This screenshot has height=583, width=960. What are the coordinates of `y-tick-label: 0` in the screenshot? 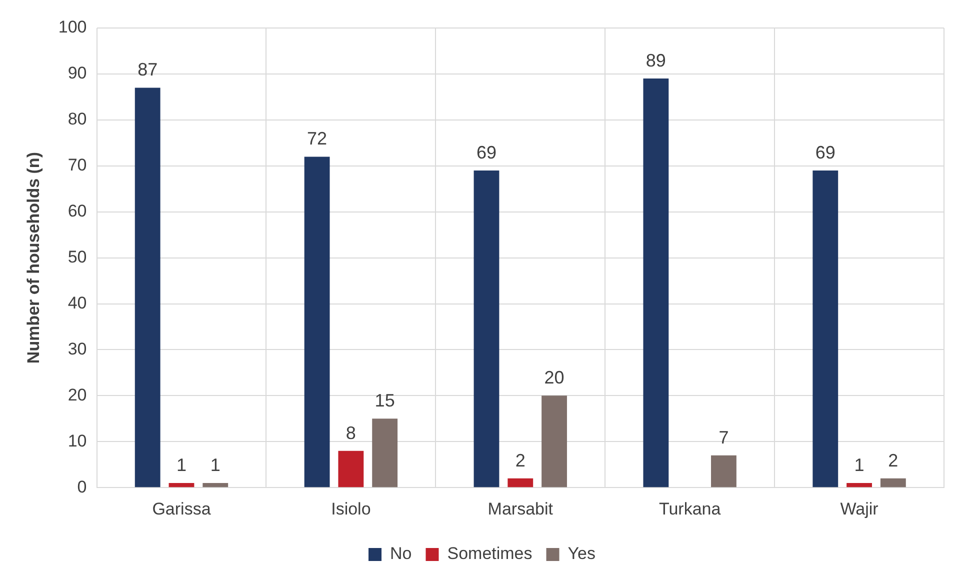 It's located at (82, 486).